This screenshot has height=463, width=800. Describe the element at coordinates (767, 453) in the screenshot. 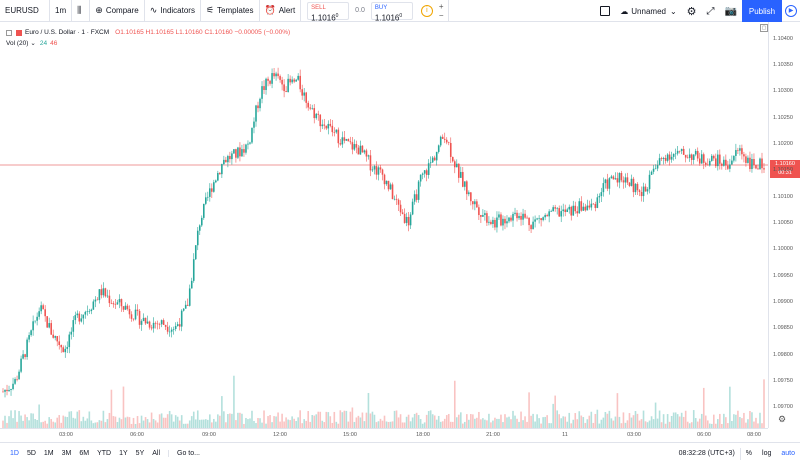

I see `log-toggle: log` at that location.